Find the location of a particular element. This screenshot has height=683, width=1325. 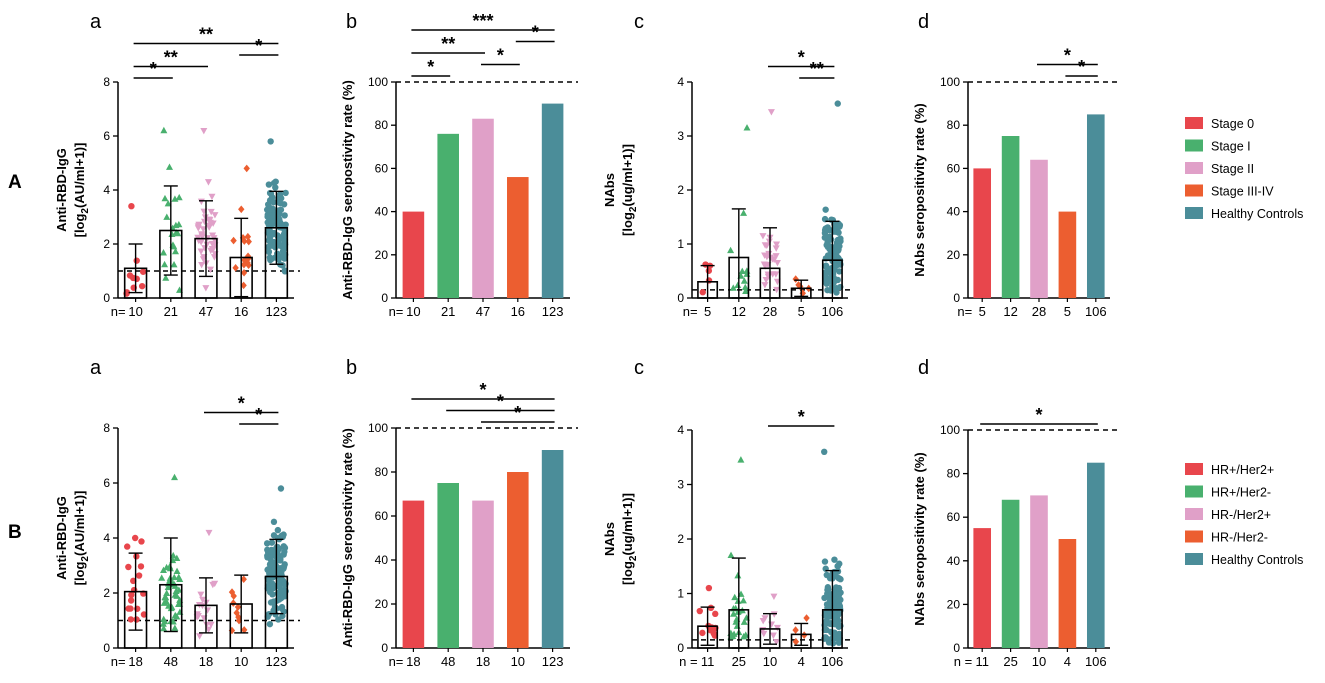

legend-label: HR-/Her2- is located at coordinates (1239, 538).